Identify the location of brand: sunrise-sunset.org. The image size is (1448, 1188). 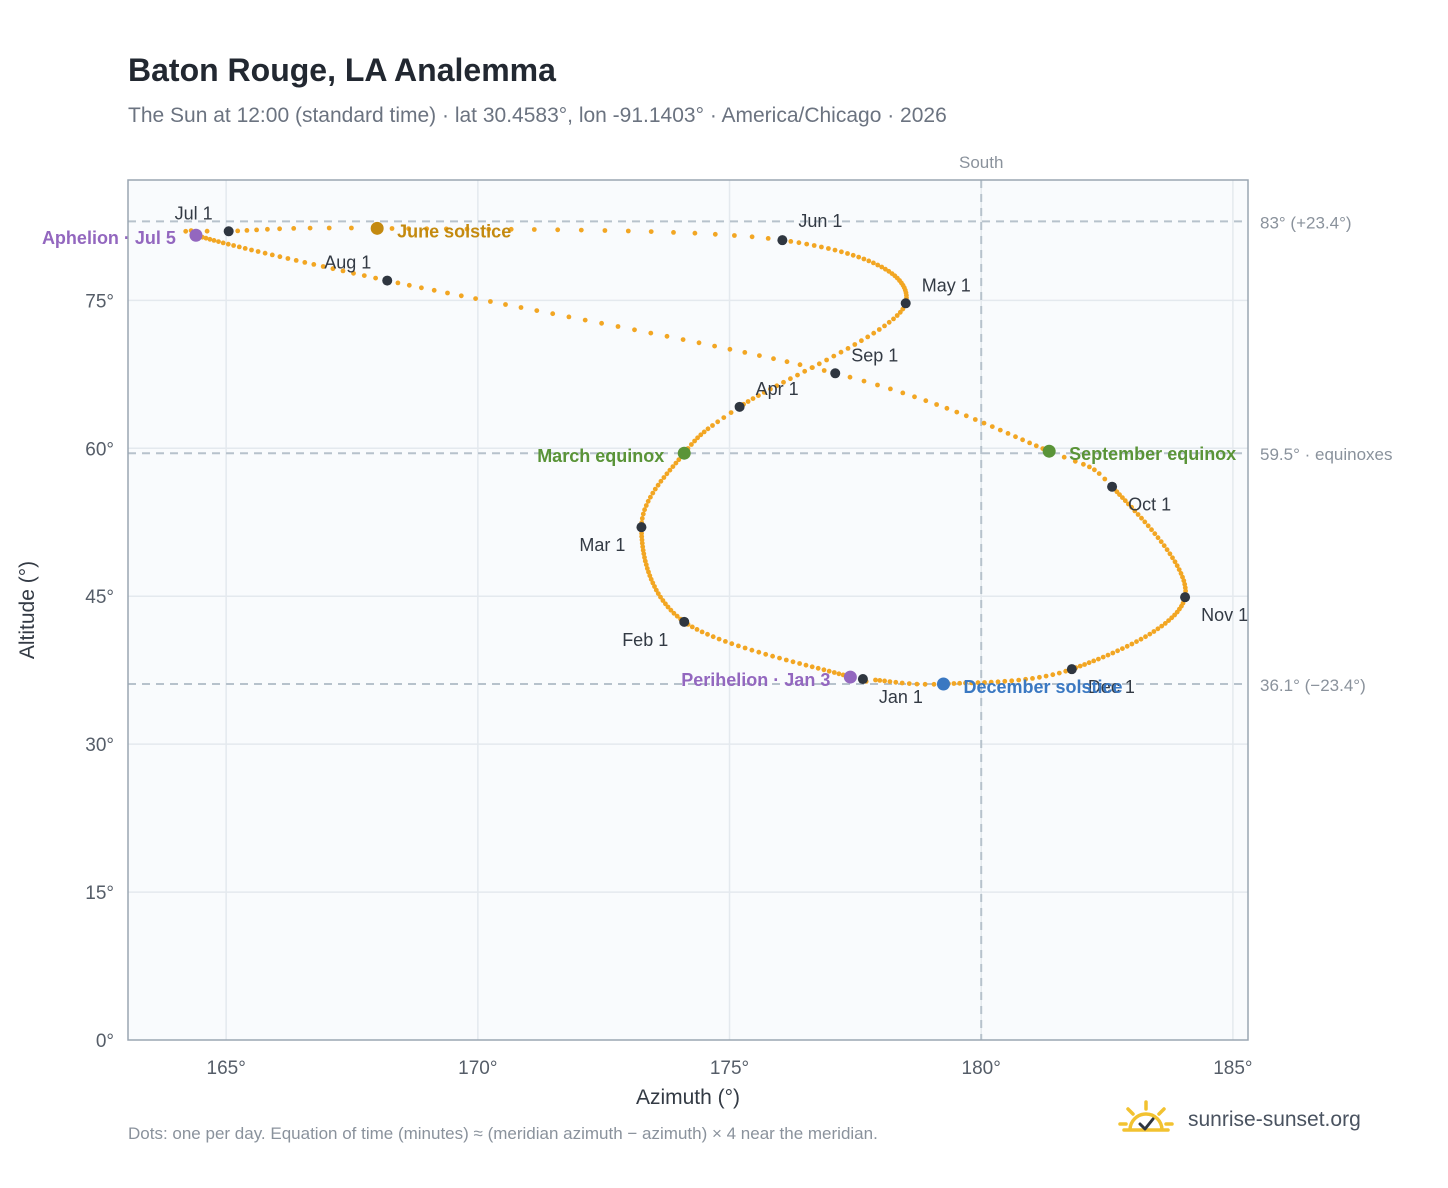
(1239, 1120).